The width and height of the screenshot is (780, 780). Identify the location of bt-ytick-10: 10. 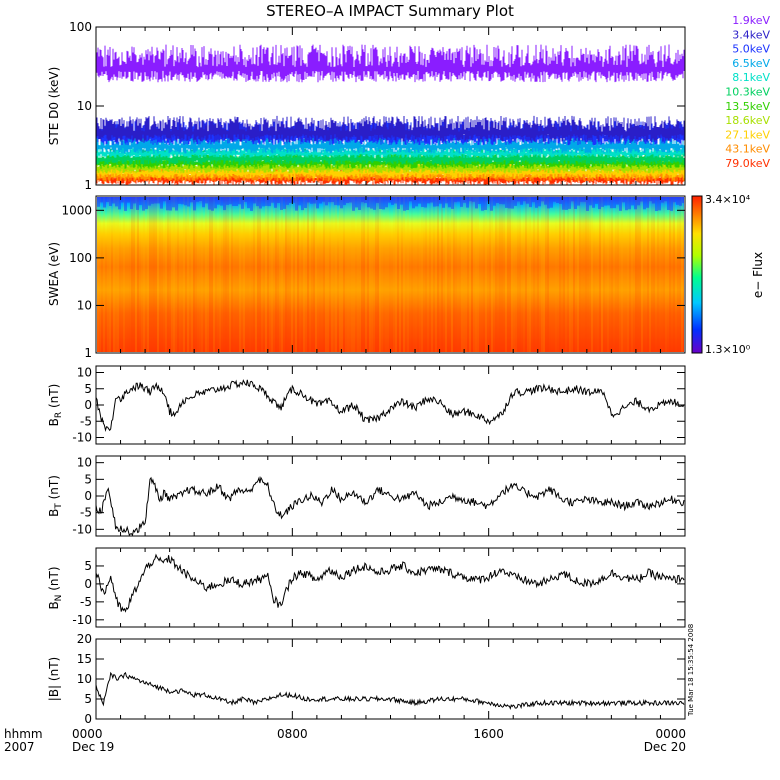
(84, 463).